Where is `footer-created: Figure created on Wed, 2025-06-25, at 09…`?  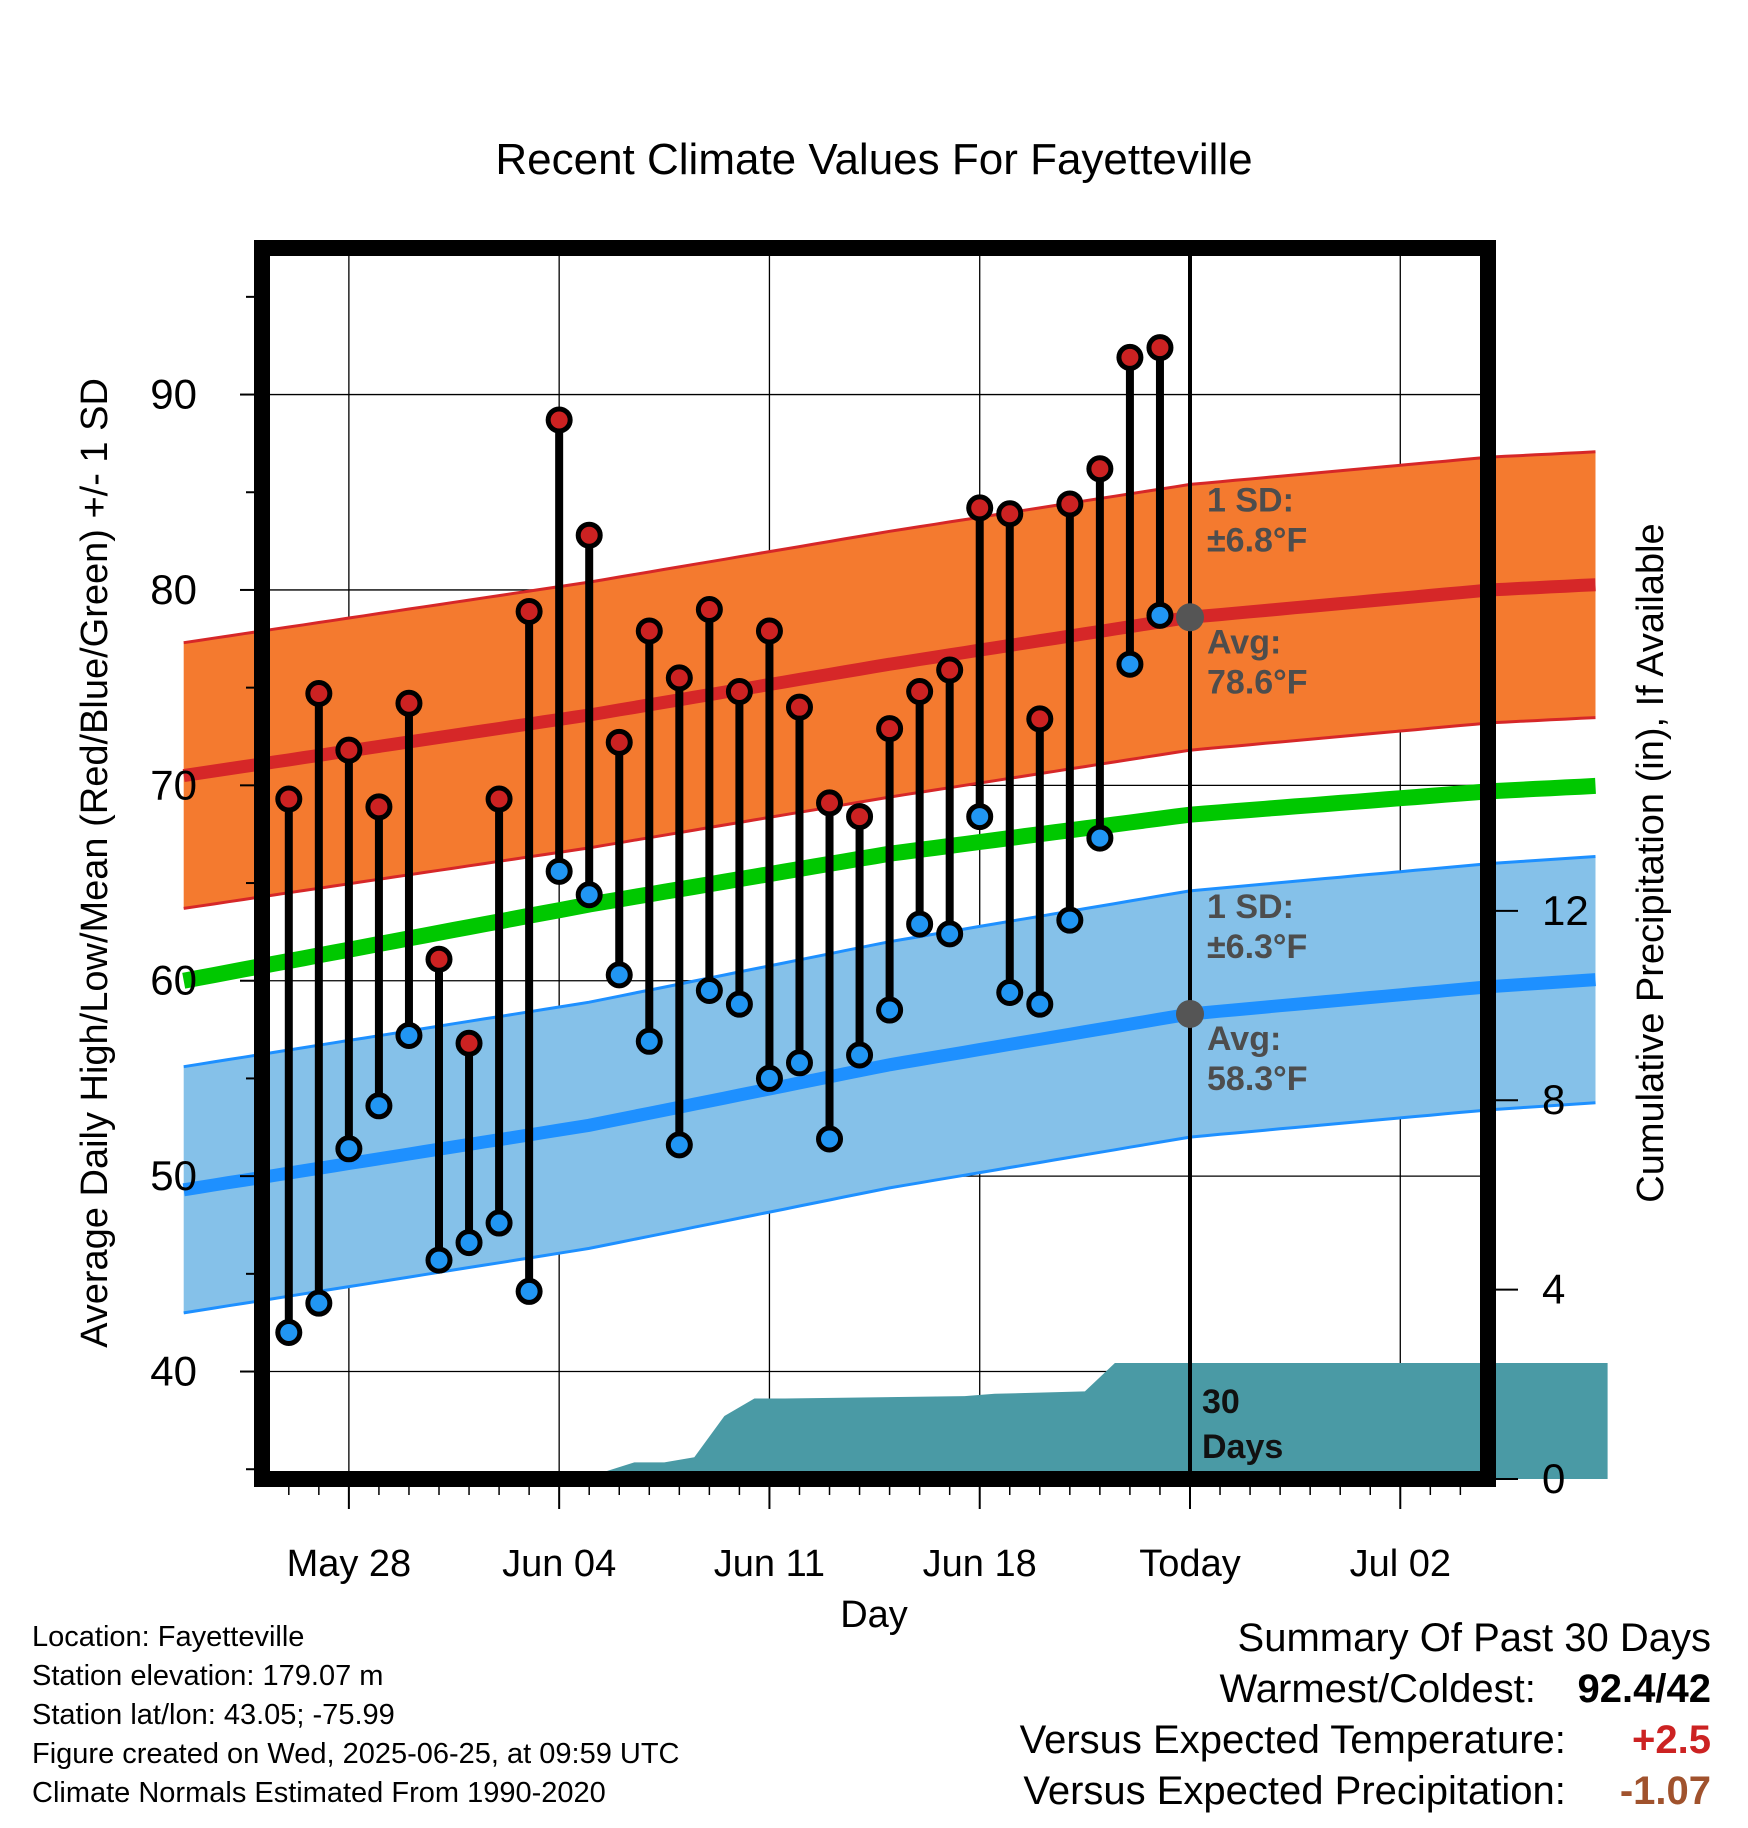
footer-created: Figure created on Wed, 2025-06-25, at 09… is located at coordinates (356, 1754).